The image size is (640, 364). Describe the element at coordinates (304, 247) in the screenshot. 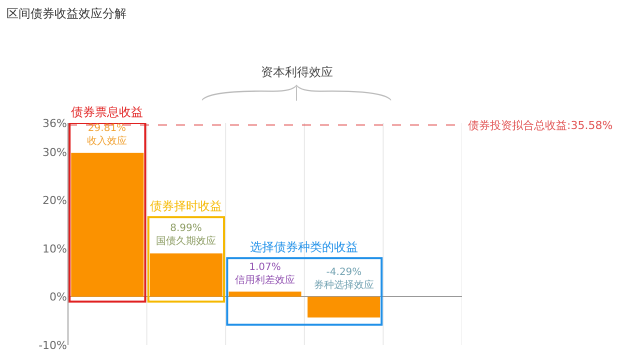

I see `annotation: 选择债券种类的收益` at that location.